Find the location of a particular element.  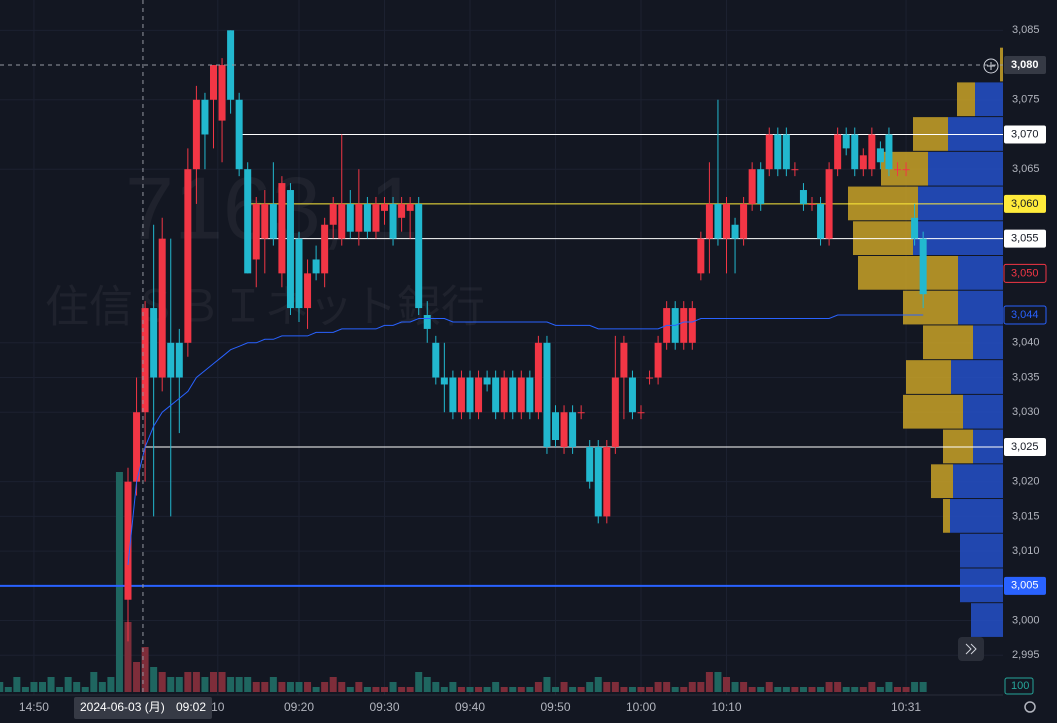

x-tick-label: 14:50 is located at coordinates (34, 707).